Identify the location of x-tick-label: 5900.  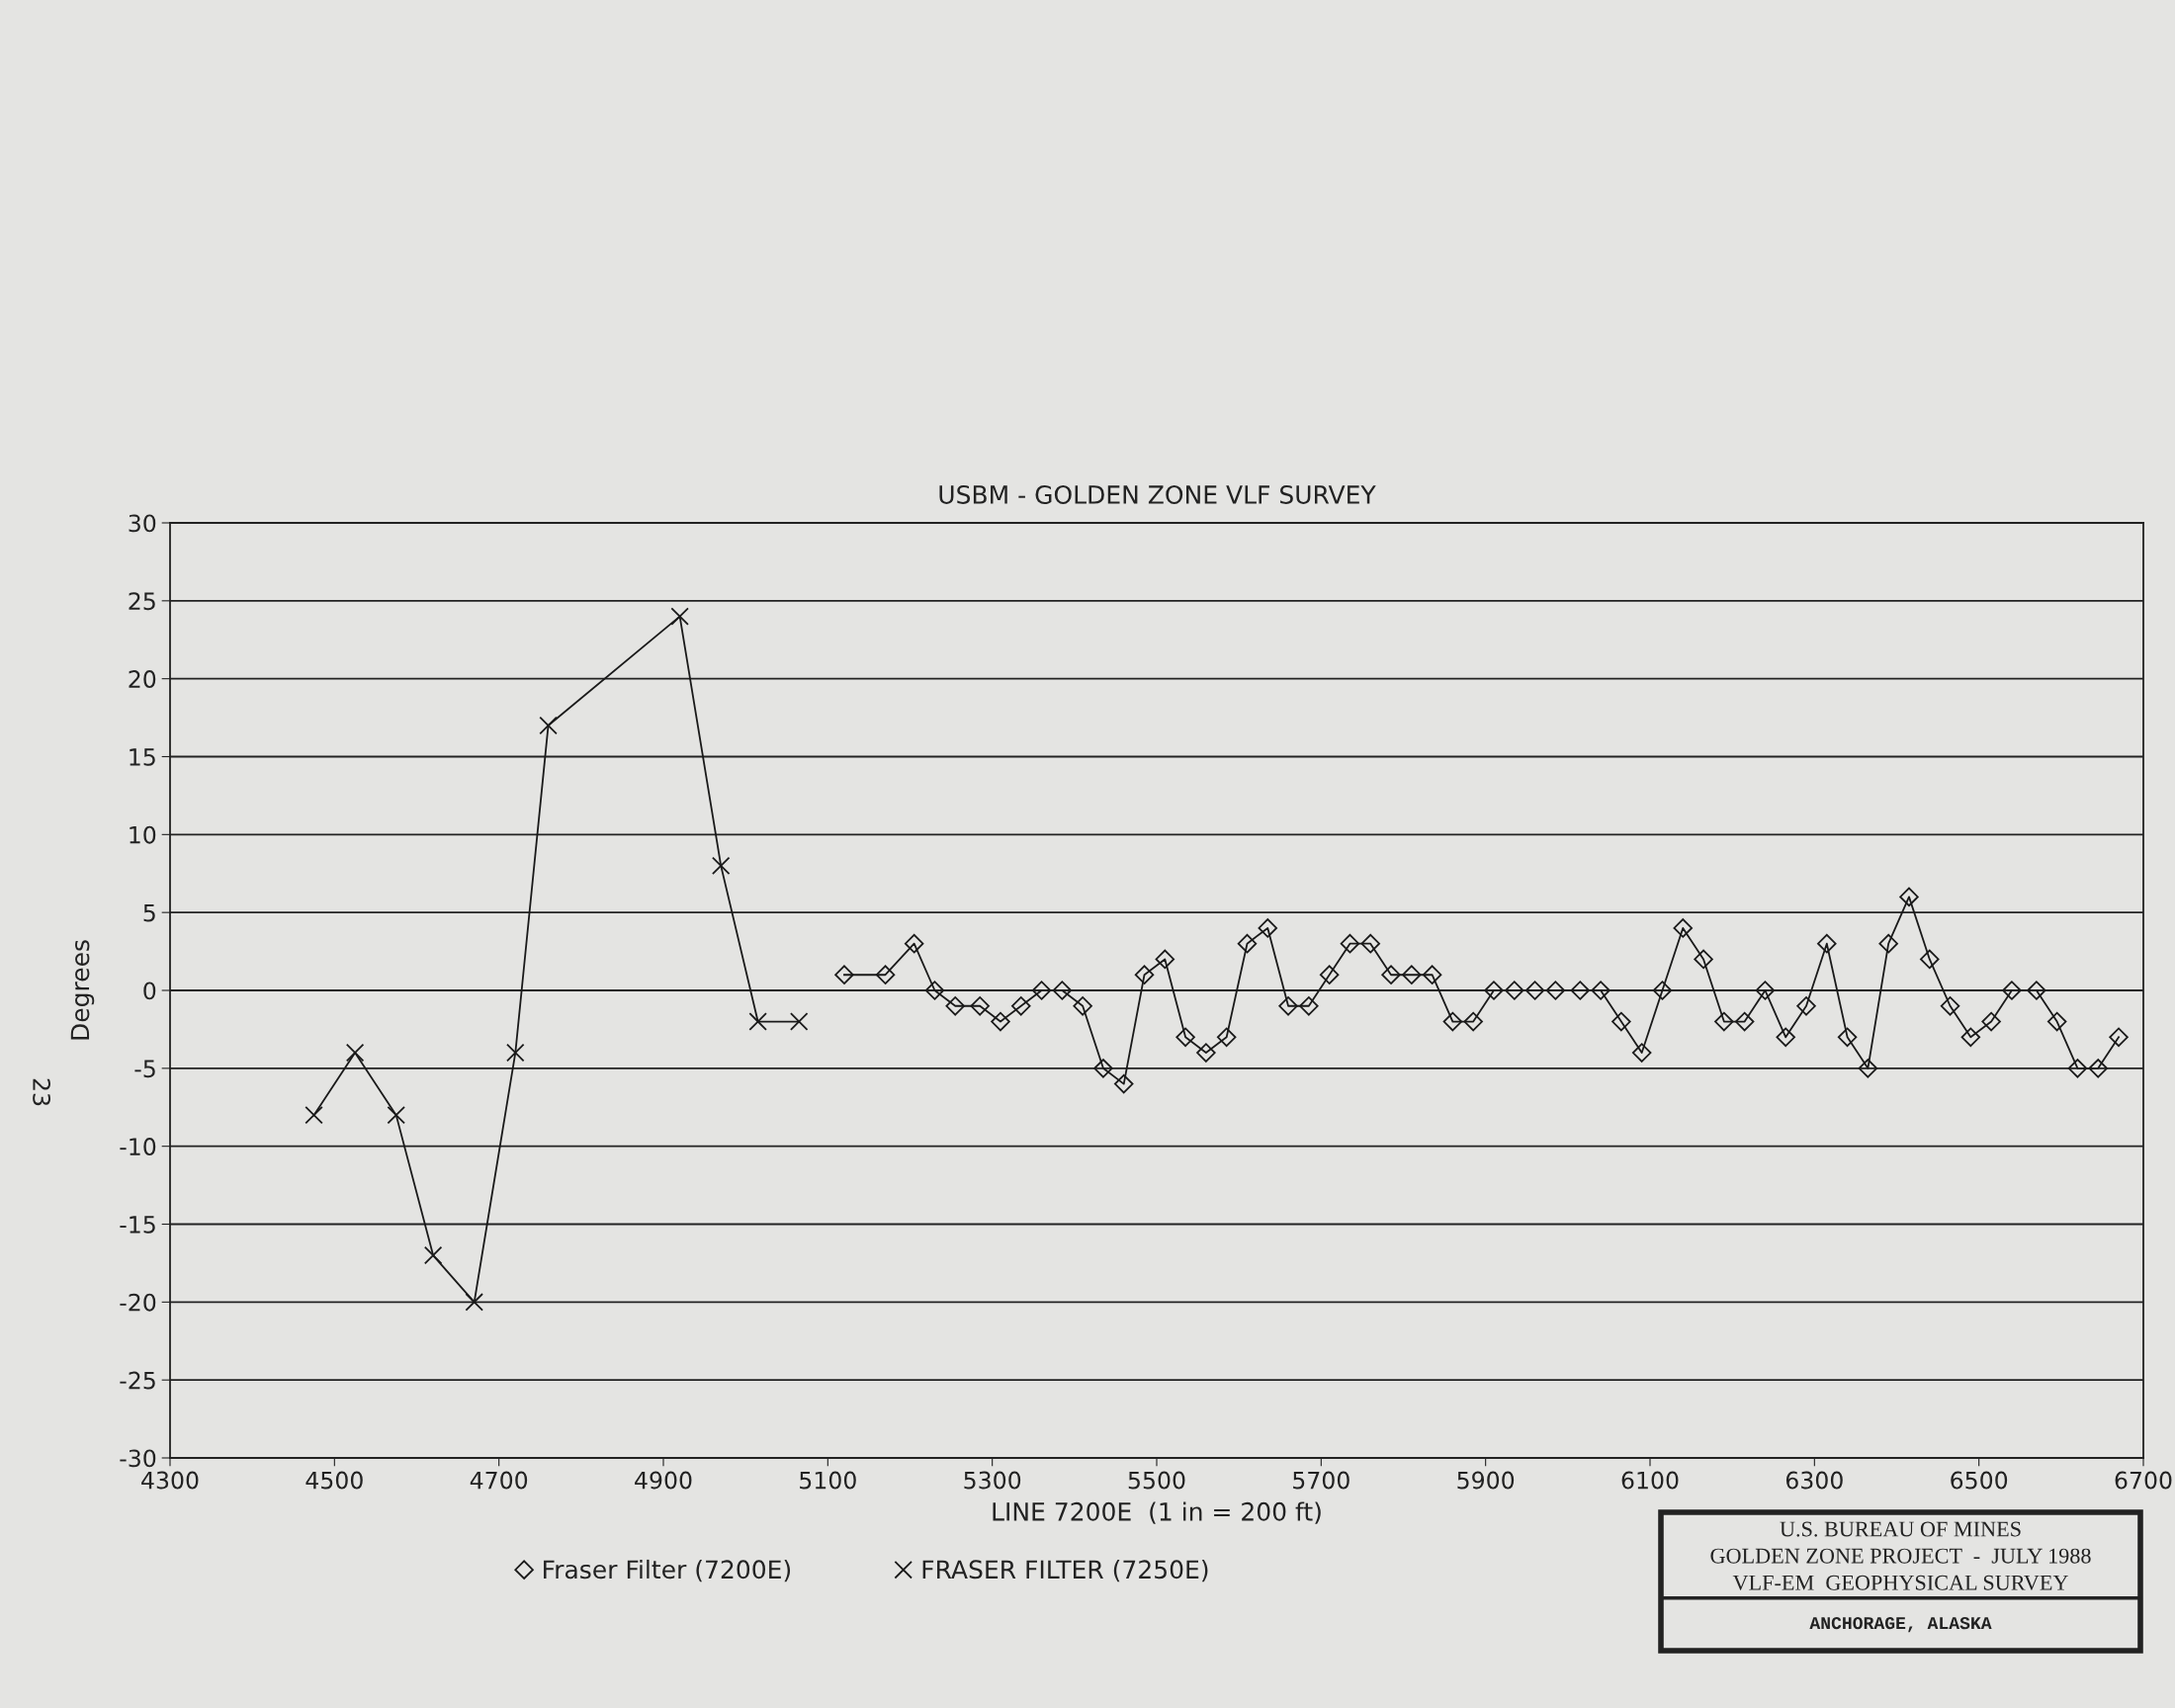
(1486, 1481).